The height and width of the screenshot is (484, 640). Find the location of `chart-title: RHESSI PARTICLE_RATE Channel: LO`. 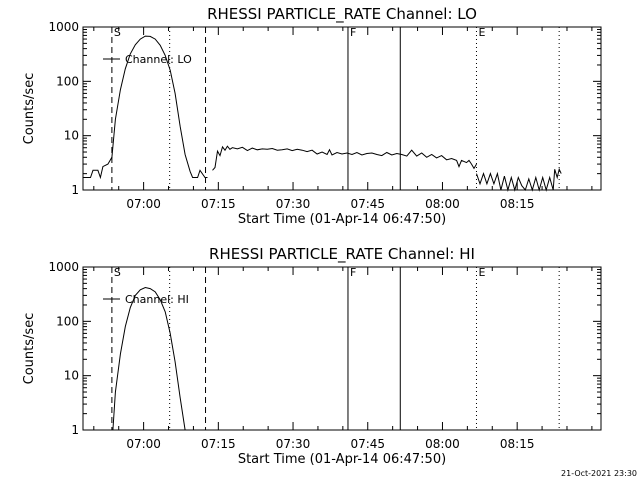

chart-title: RHESSI PARTICLE_RATE Channel: LO is located at coordinates (342, 14).